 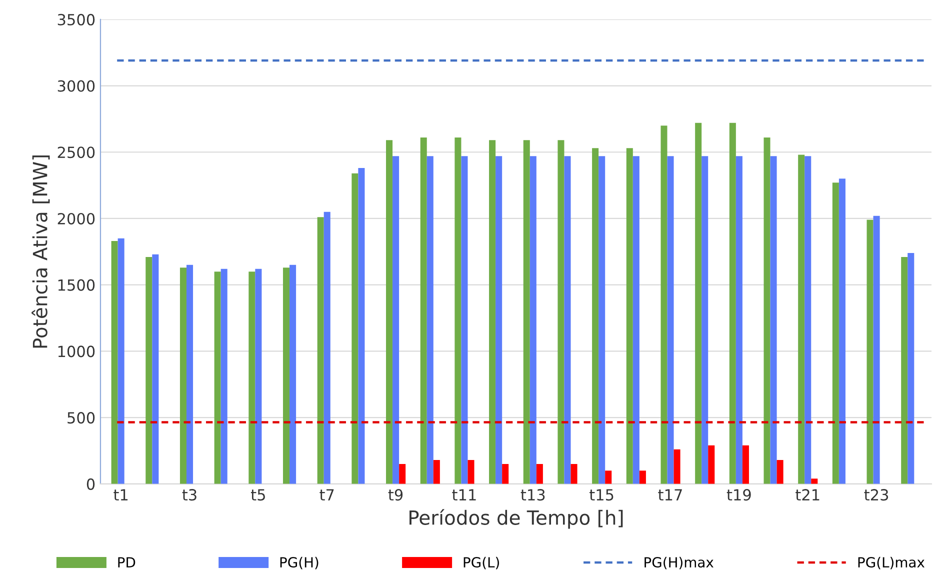 I want to click on legend-label: PG(H), so click(x=299, y=563).